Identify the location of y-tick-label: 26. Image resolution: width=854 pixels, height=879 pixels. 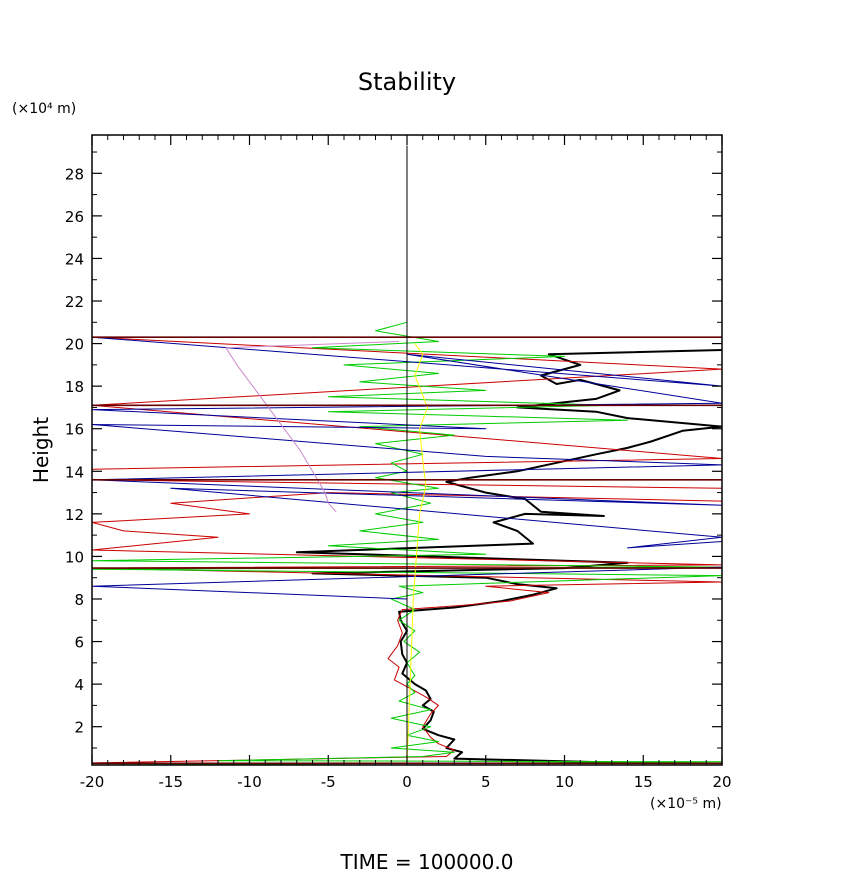
(74, 217).